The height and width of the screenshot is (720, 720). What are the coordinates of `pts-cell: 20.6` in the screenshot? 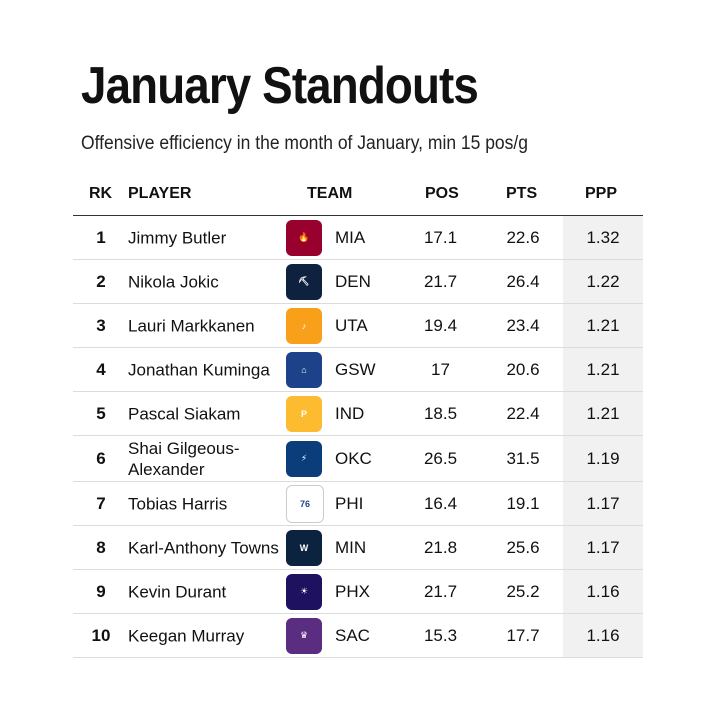 It's located at (523, 369).